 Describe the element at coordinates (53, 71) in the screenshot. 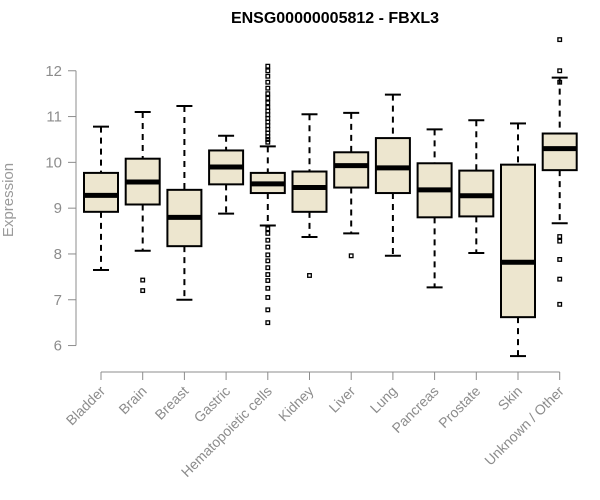

I see `y-tick-label: 12` at that location.